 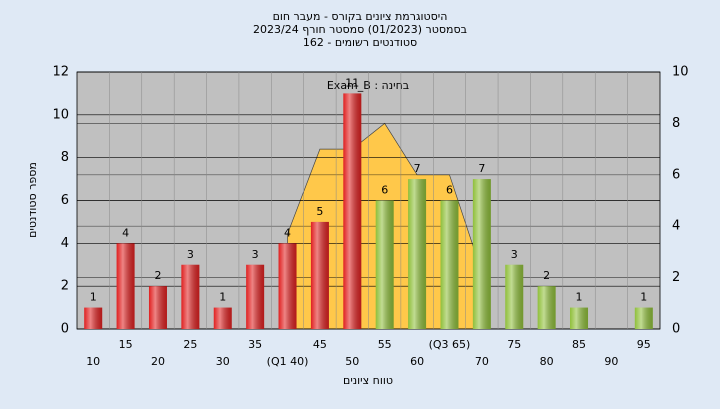 I want to click on y-tick-label: 6, so click(x=65, y=200).